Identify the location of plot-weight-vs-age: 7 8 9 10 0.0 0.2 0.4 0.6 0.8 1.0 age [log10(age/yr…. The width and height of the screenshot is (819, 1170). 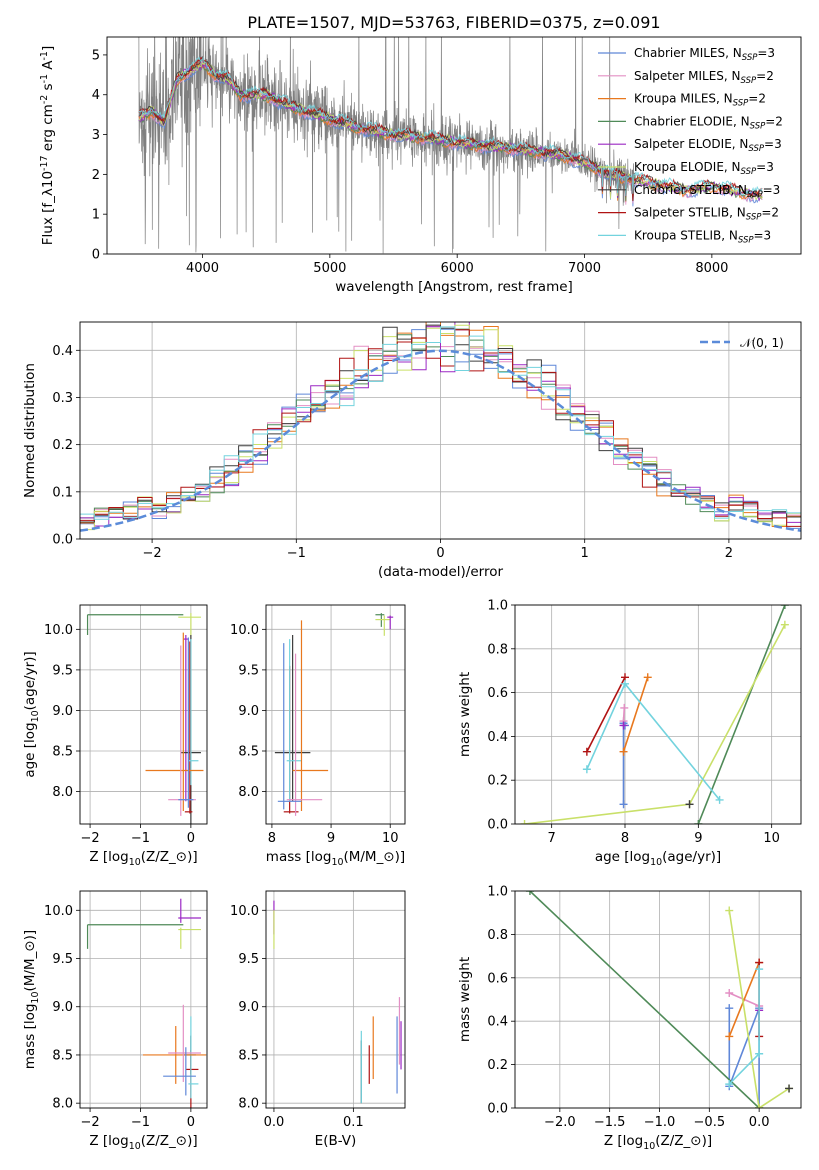
(629, 733).